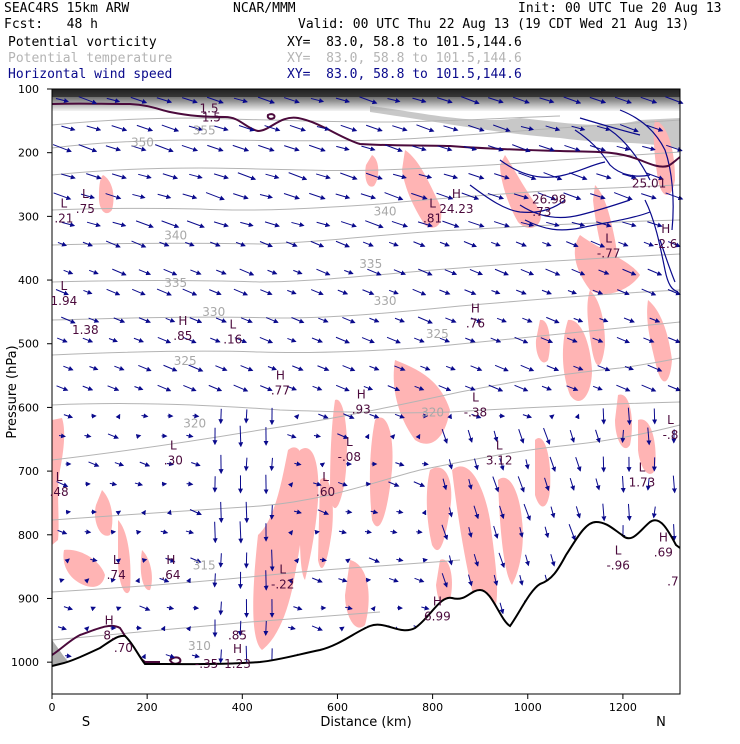  Describe the element at coordinates (12, 391) in the screenshot. I see `y-axis-label: Pressure (hPa)` at that location.